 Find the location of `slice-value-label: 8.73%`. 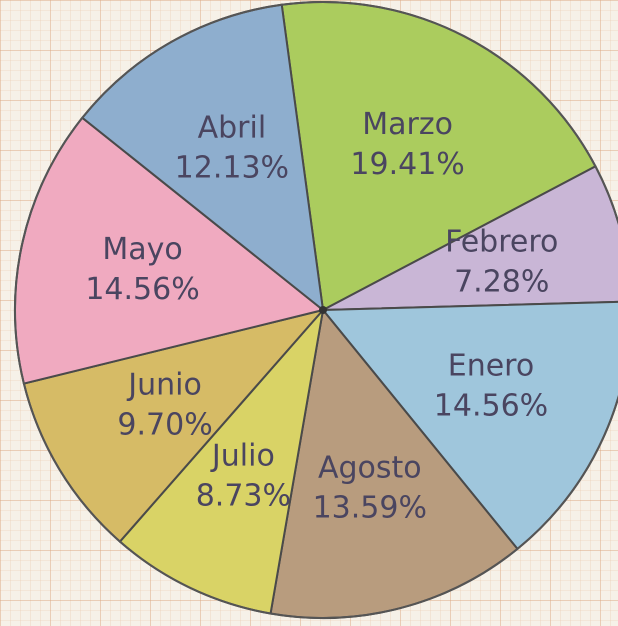

slice-value-label: 8.73% is located at coordinates (243, 495).